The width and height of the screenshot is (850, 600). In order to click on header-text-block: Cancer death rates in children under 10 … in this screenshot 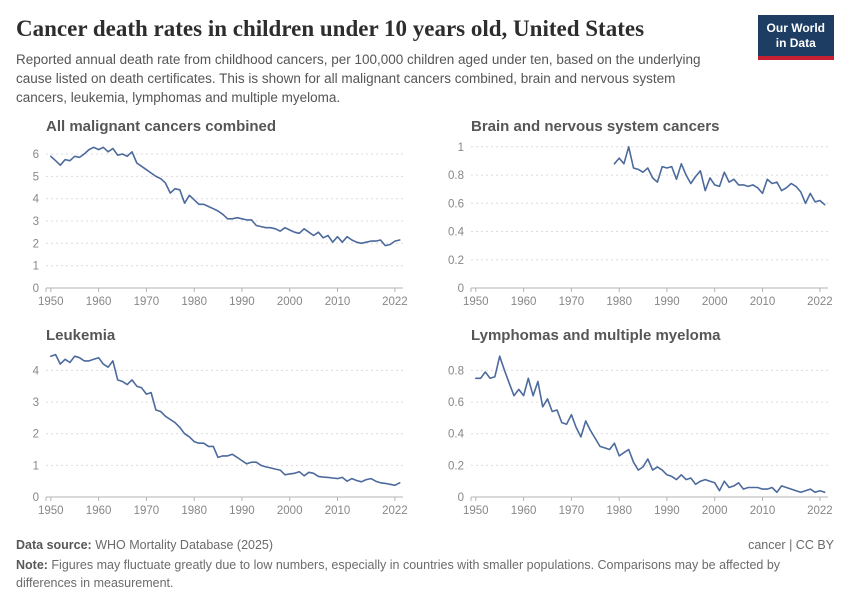, I will do `click(361, 64)`.